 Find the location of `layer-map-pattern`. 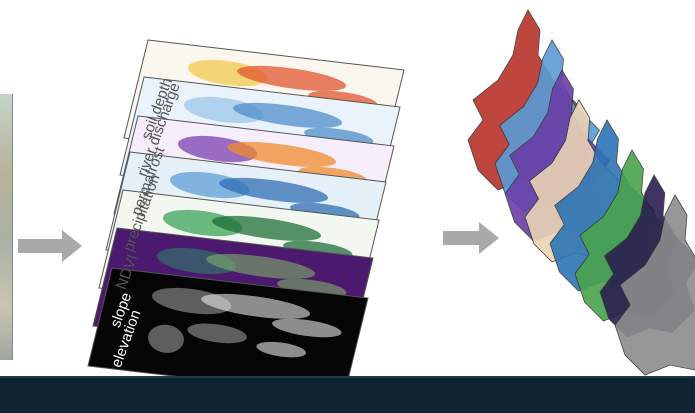

layer-map-pattern is located at coordinates (245, 322).